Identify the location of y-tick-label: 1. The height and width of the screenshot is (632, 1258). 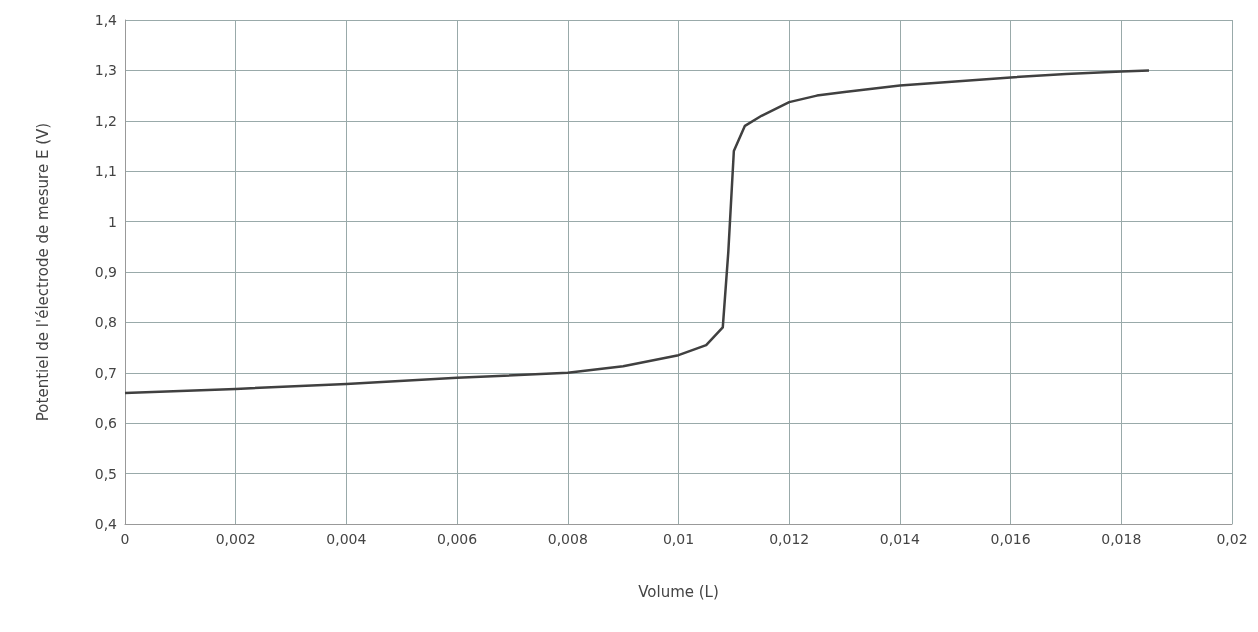
(112, 221).